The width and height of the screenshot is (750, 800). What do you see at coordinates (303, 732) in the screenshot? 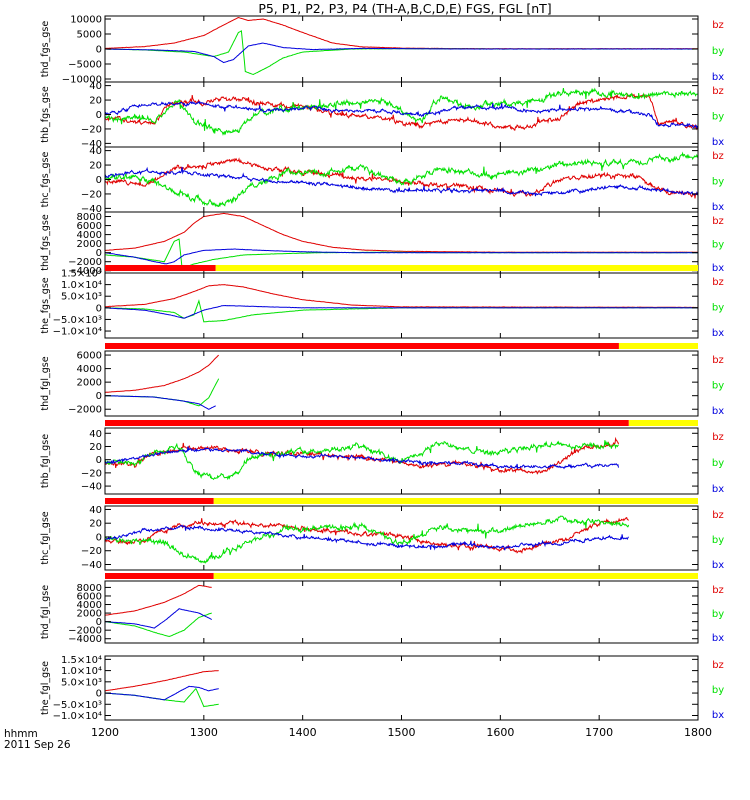
I see `x-tick-label: 1400` at bounding box center [303, 732].